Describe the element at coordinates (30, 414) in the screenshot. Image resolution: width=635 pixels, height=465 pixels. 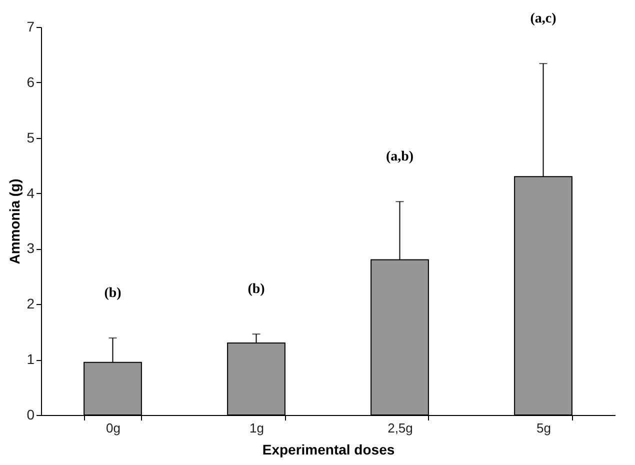
I see `y-tick-label: 0` at that location.